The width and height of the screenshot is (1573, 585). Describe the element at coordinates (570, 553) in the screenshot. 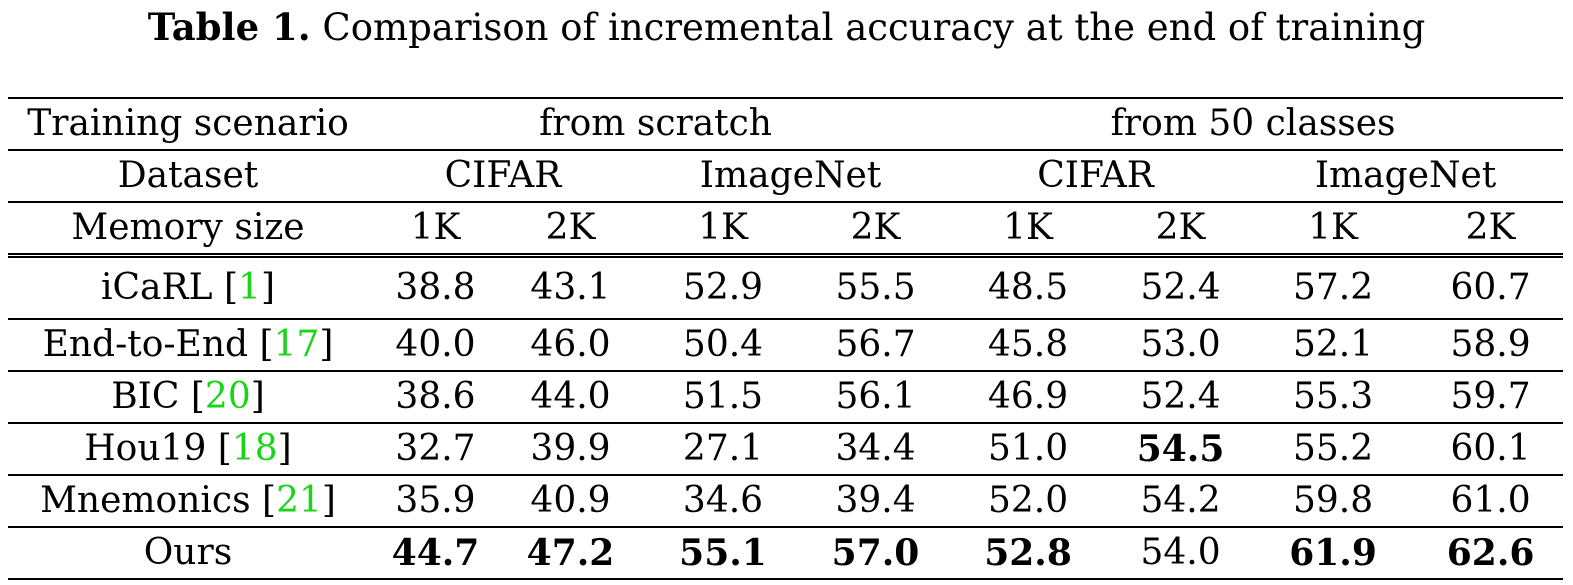

I see `accuracy-cell-best: 47.2` at that location.